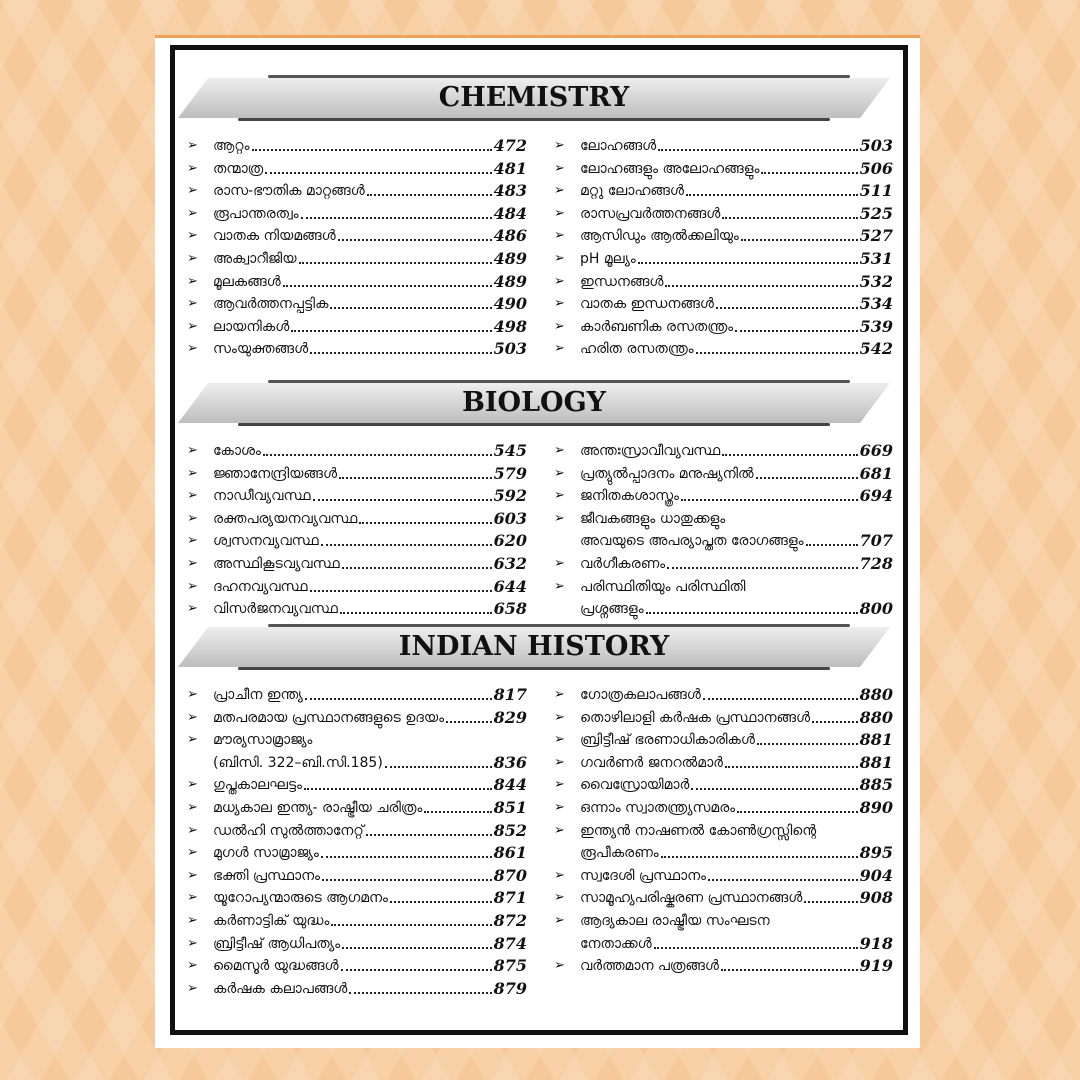 This screenshot has height=1080, width=1080. I want to click on page-number: 644, so click(510, 586).